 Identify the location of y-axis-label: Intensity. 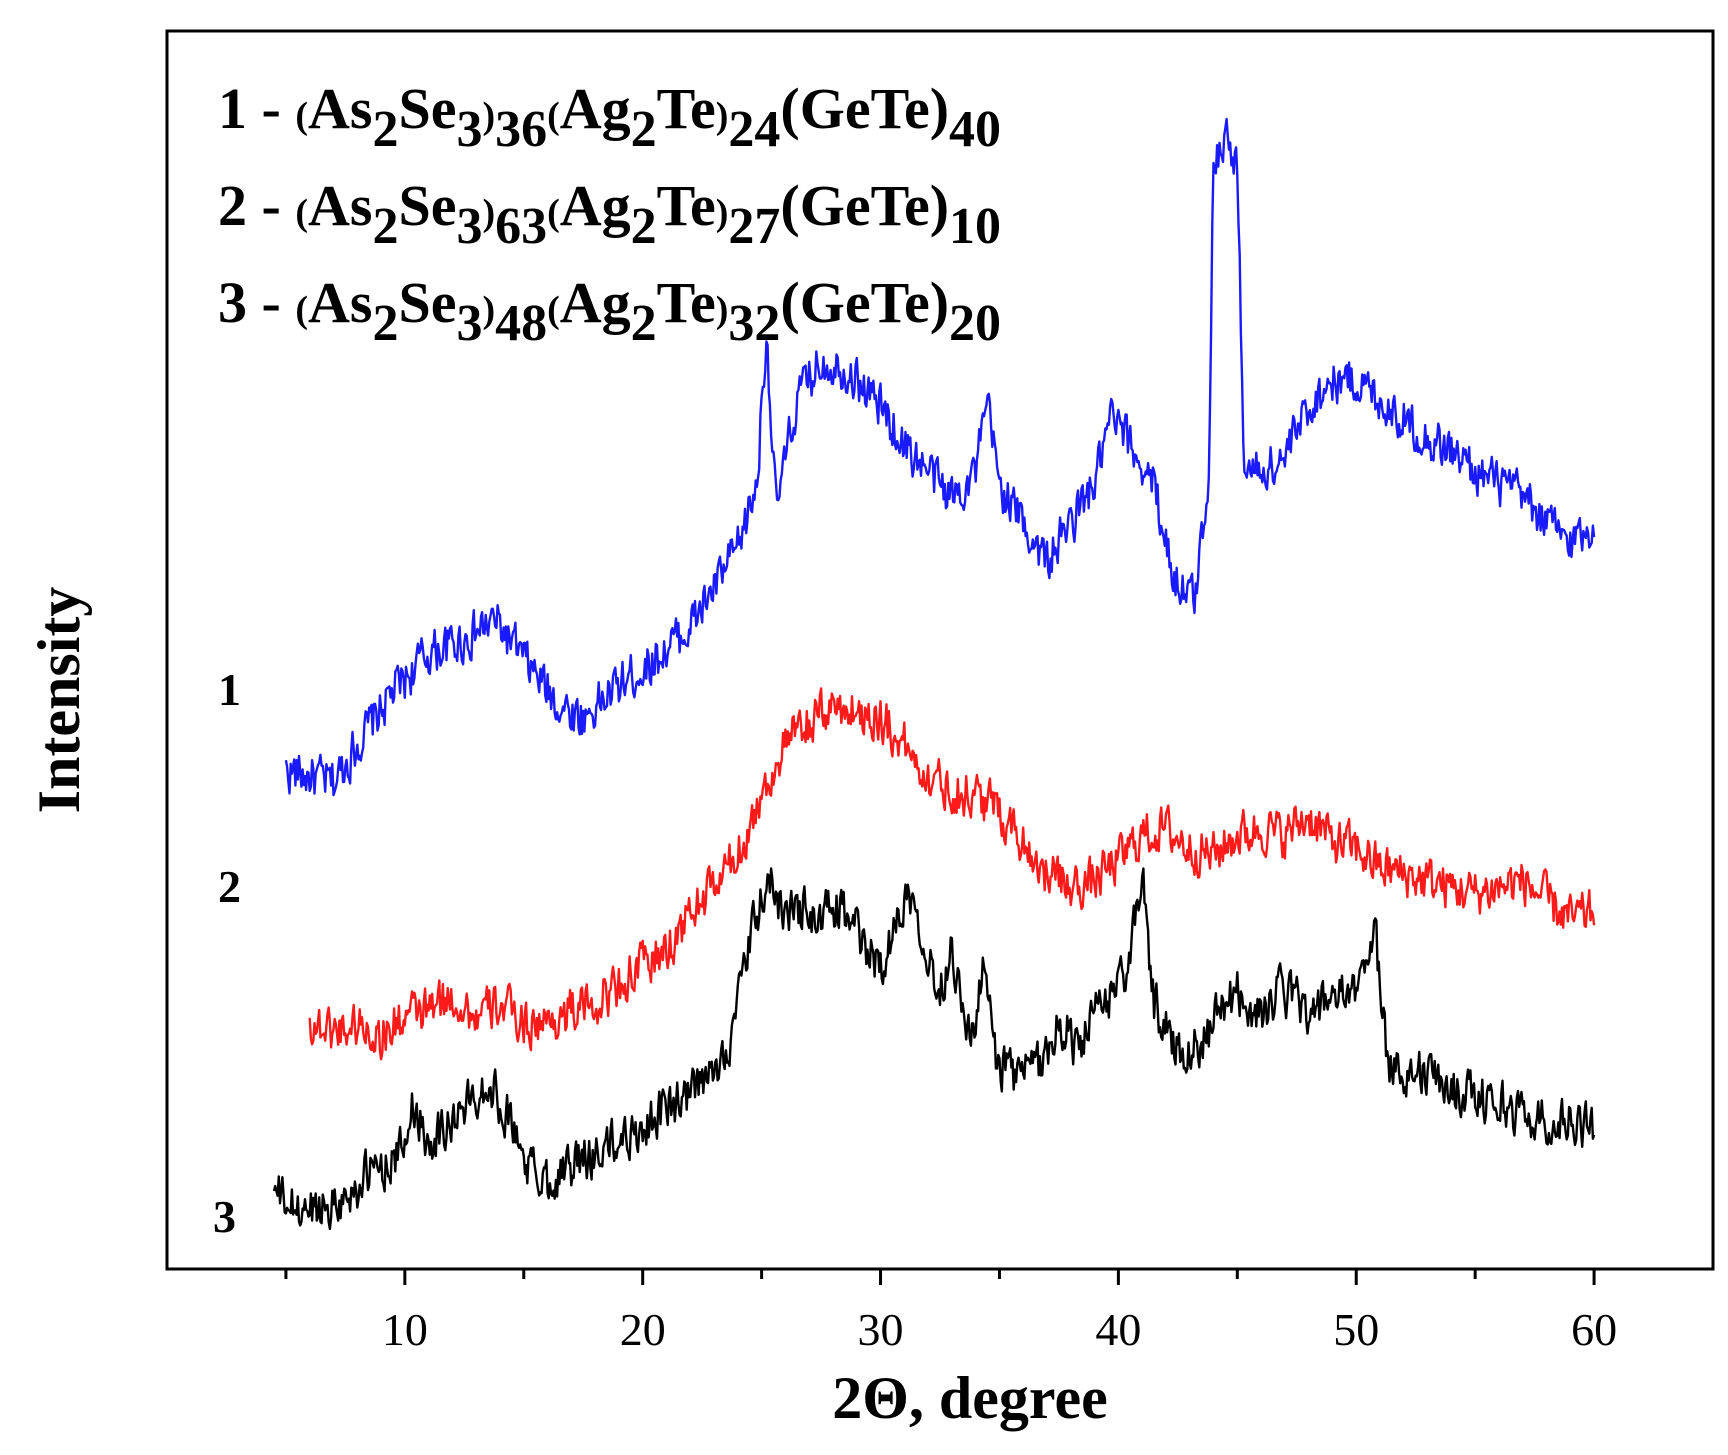
(59, 700).